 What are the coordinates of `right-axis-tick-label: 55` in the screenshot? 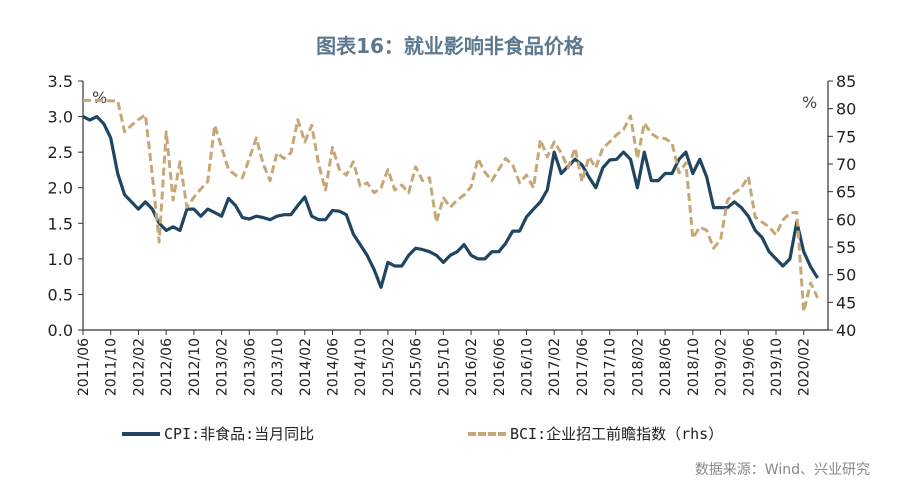 It's located at (846, 247).